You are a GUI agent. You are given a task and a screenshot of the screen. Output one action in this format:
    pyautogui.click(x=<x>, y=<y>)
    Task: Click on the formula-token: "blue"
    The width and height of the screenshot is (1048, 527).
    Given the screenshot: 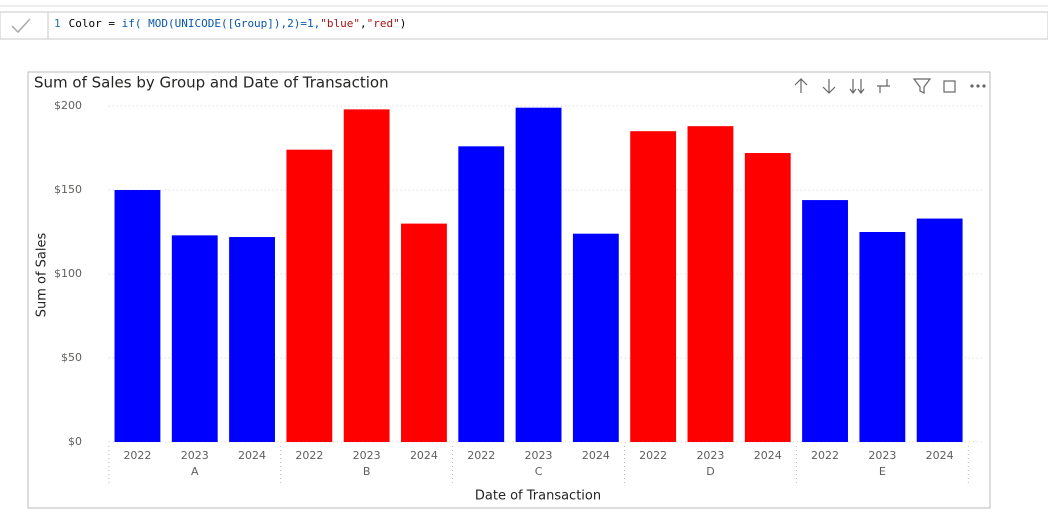 What is the action you would take?
    pyautogui.click(x=340, y=23)
    